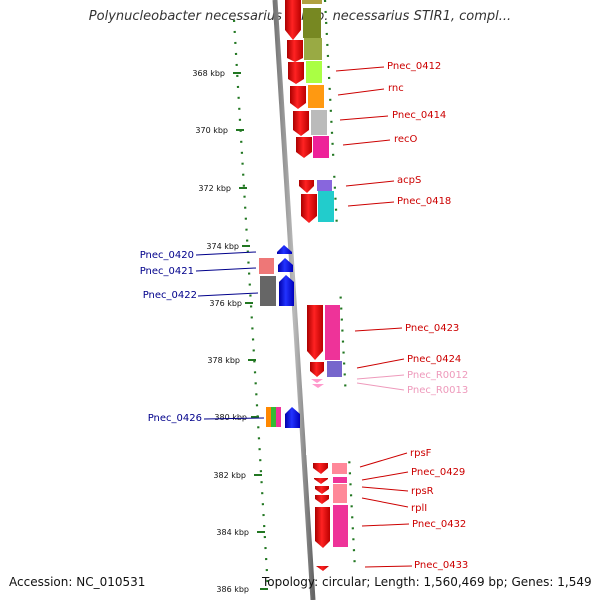 The height and width of the screenshot is (600, 600). Describe the element at coordinates (441, 565) in the screenshot. I see `gene-label-pnec-0433: Pnec_0433` at that location.